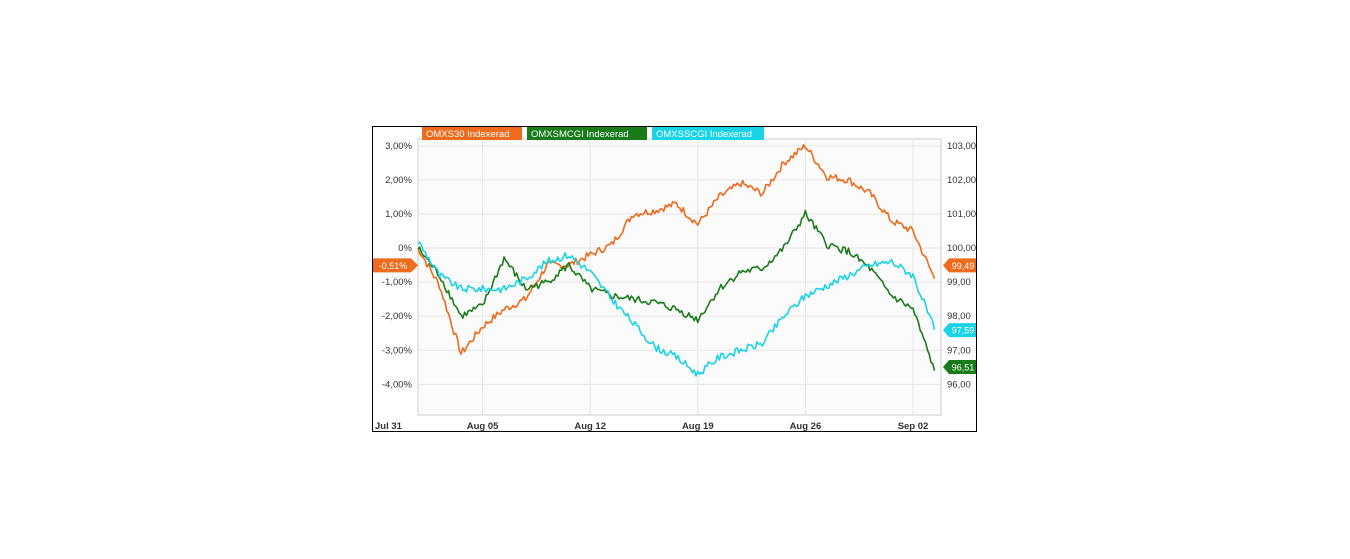 This screenshot has width=1350, height=559. What do you see at coordinates (483, 426) in the screenshot?
I see `x-tick-label: Aug 05` at bounding box center [483, 426].